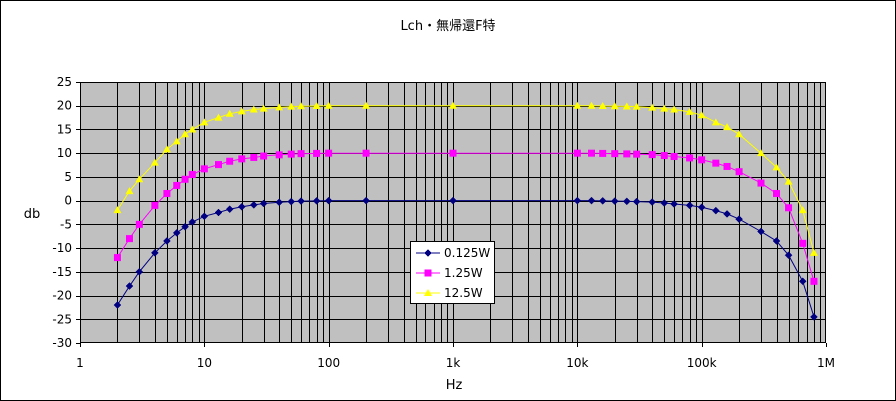  Describe the element at coordinates (68, 201) in the screenshot. I see `y-tick-label: 0` at that location.